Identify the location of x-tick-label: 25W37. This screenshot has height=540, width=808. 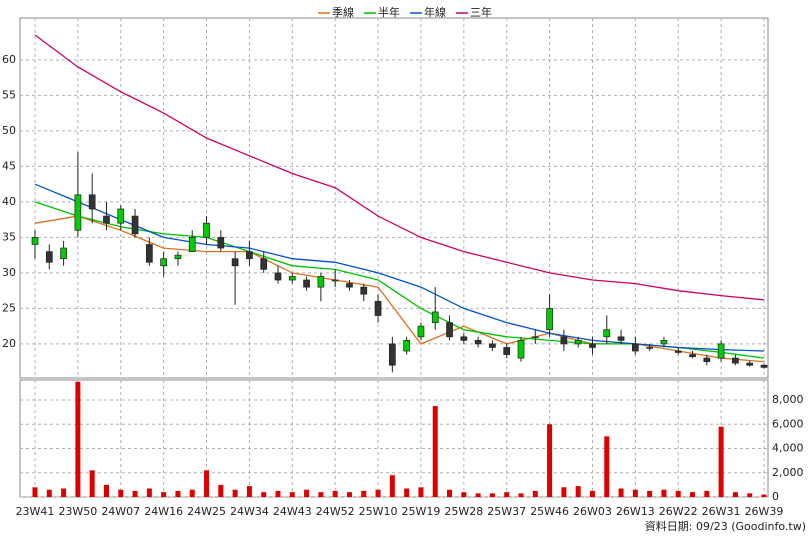
(506, 511).